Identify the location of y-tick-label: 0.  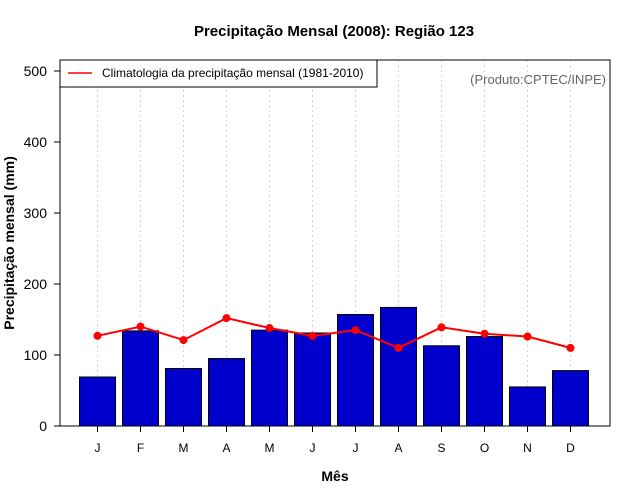
(43, 426).